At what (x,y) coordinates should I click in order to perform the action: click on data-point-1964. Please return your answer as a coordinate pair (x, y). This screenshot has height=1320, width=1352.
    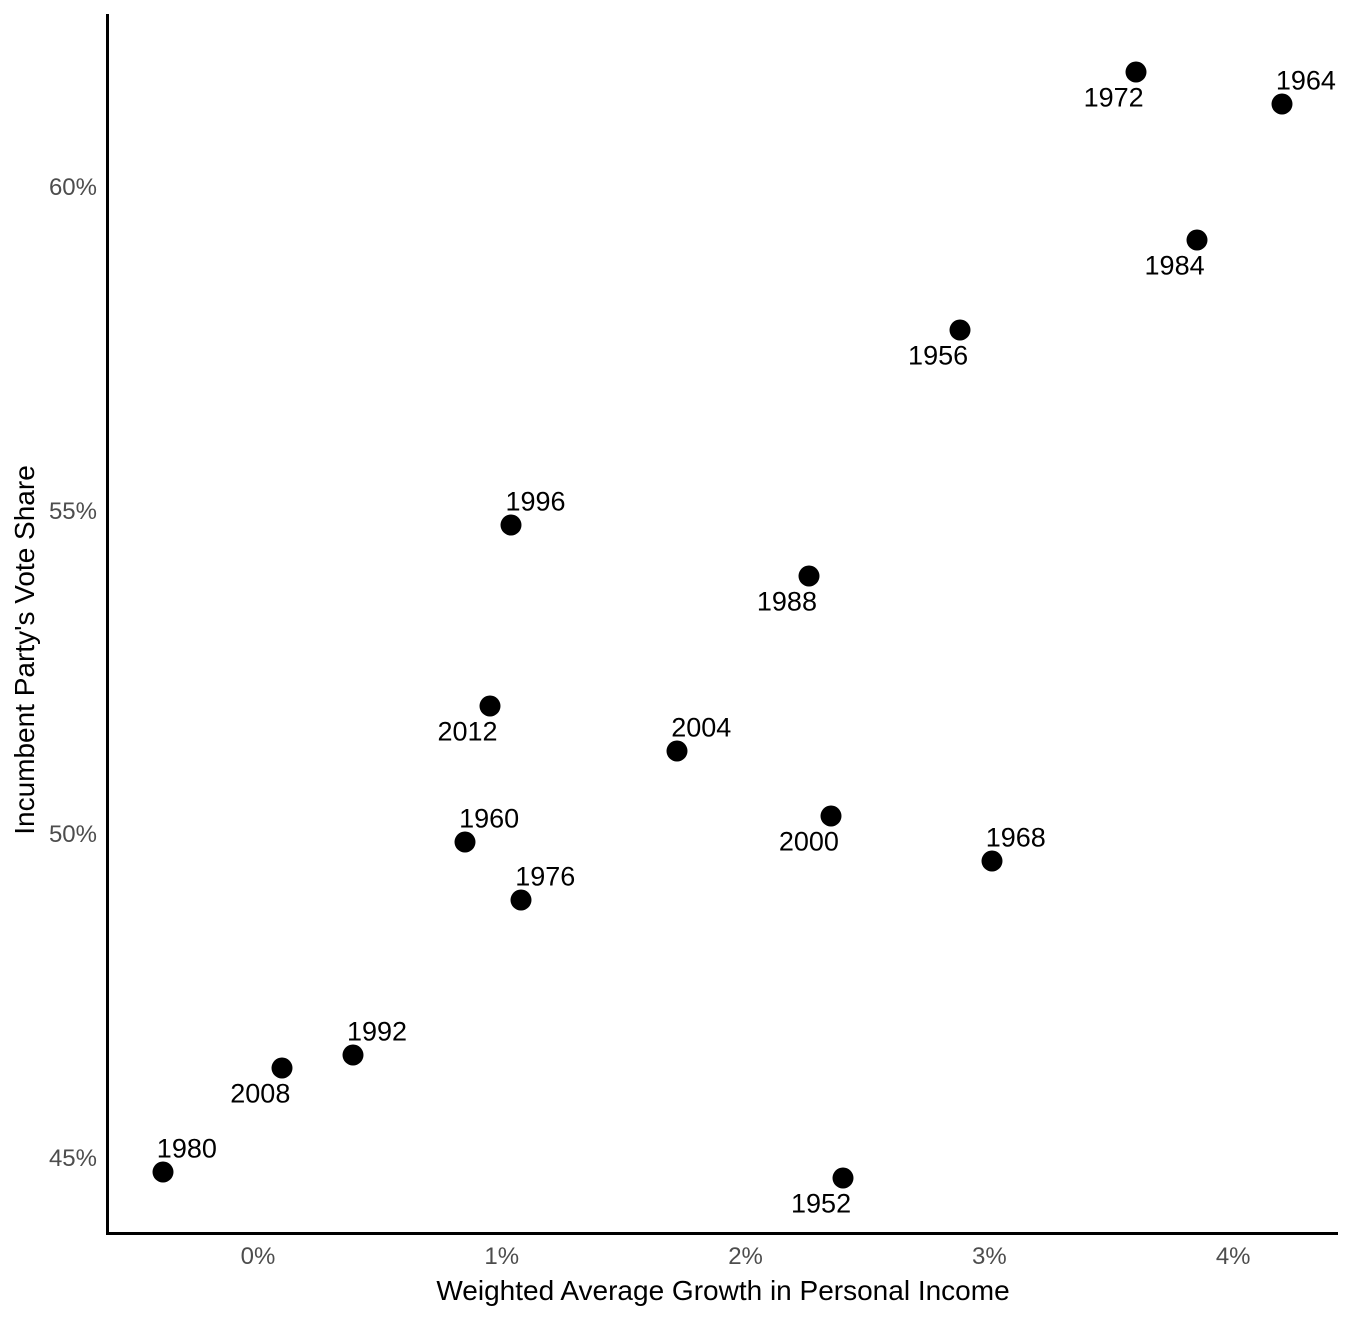
    Looking at the image, I should click on (1282, 104).